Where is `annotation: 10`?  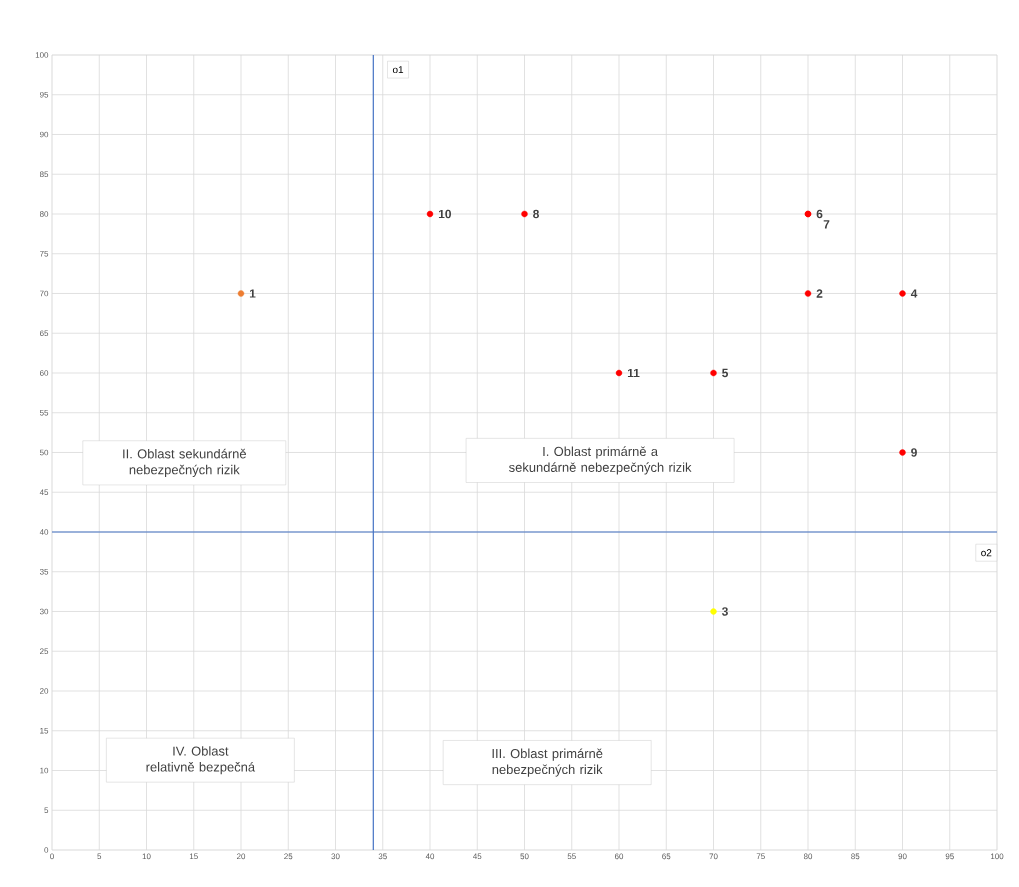 annotation: 10 is located at coordinates (444, 214).